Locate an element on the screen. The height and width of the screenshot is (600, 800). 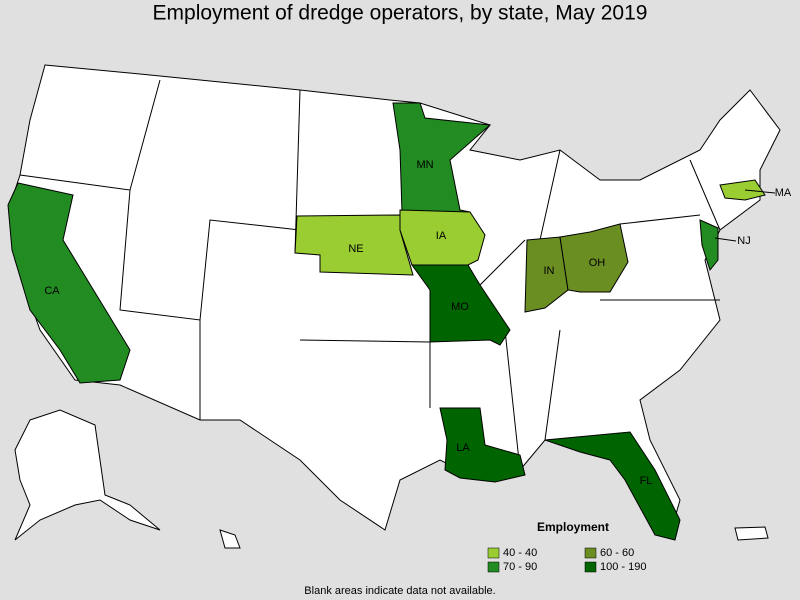
state-label: IA is located at coordinates (441, 236).